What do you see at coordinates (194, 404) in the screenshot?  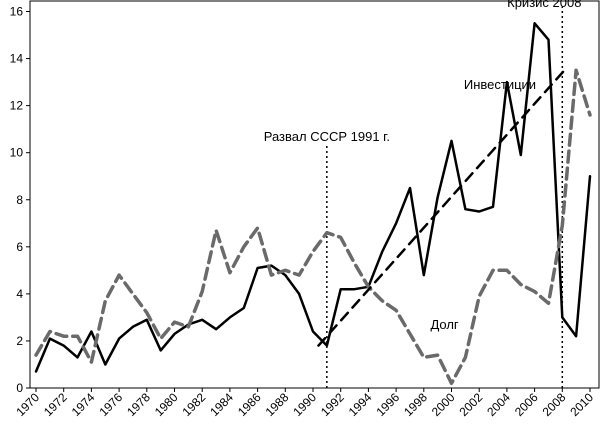 I see `x-tick-label: 1982` at bounding box center [194, 404].